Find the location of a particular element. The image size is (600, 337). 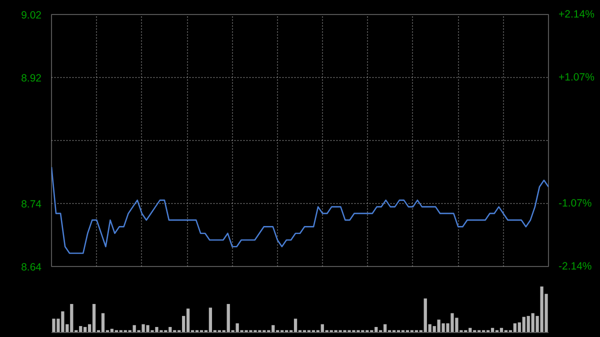

y2-tick-label: +1.07% is located at coordinates (576, 78).